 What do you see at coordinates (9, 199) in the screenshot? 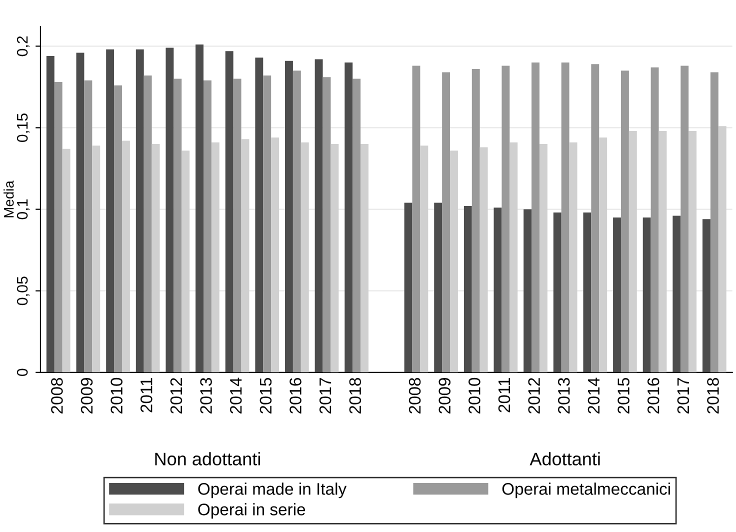
I see `y-axis-title: Media` at bounding box center [9, 199].